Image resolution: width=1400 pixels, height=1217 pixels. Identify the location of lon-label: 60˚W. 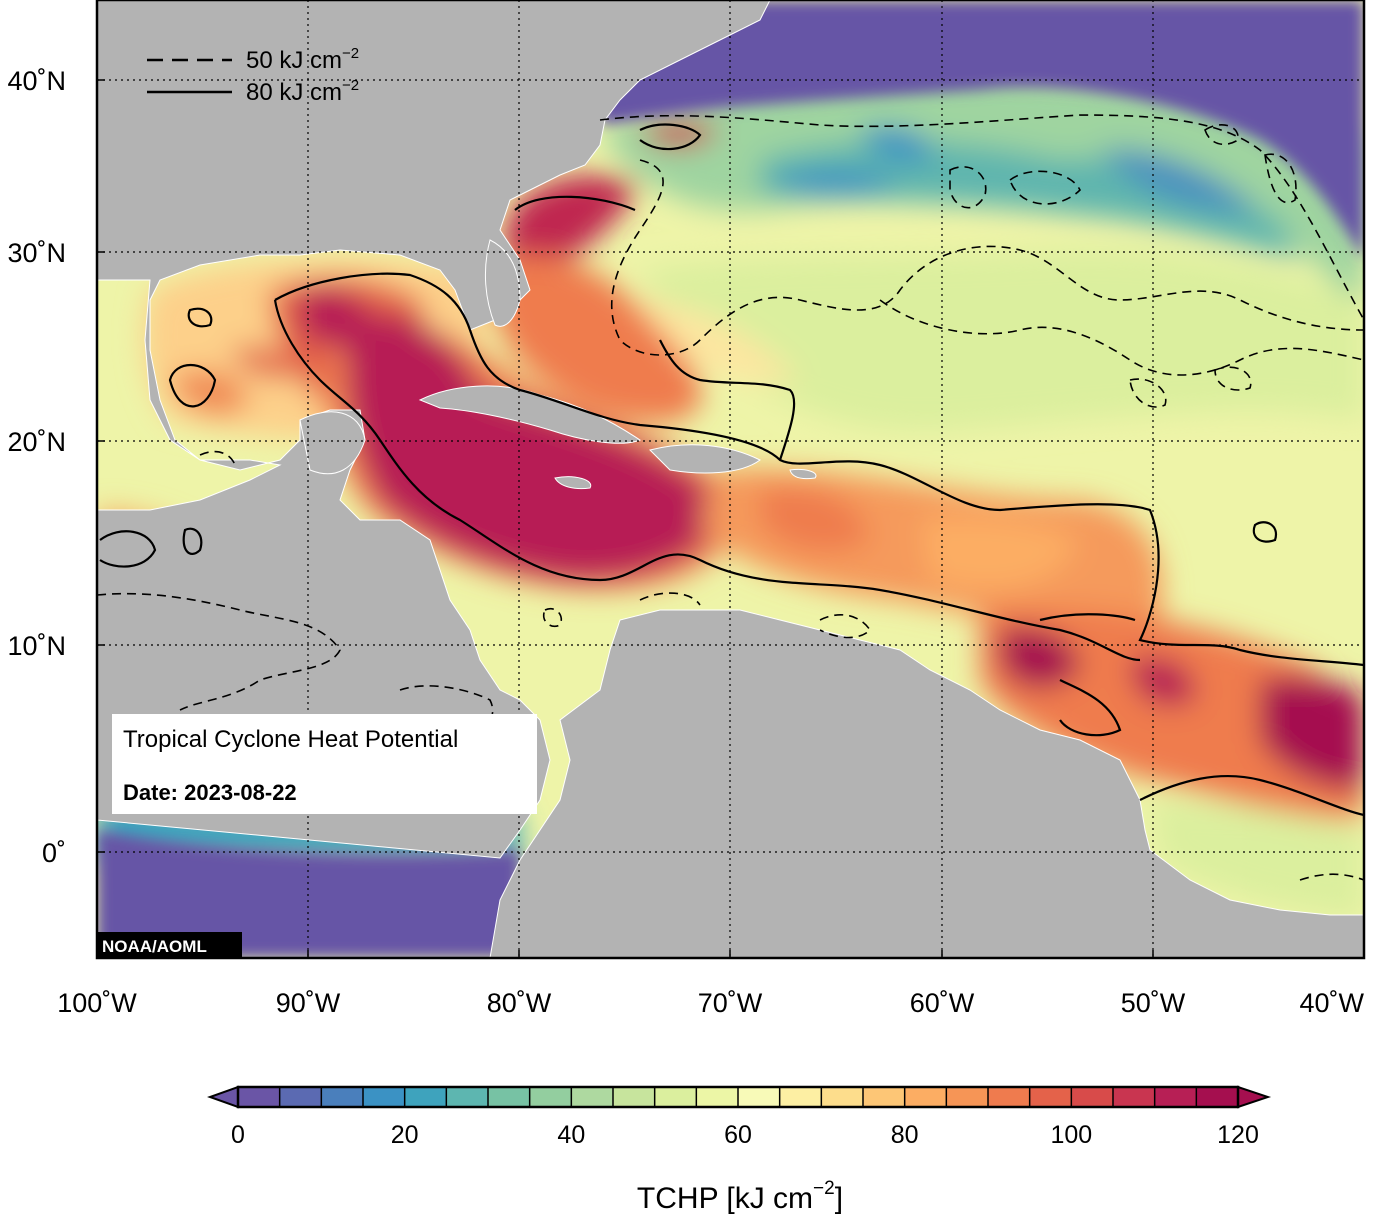
(942, 1003).